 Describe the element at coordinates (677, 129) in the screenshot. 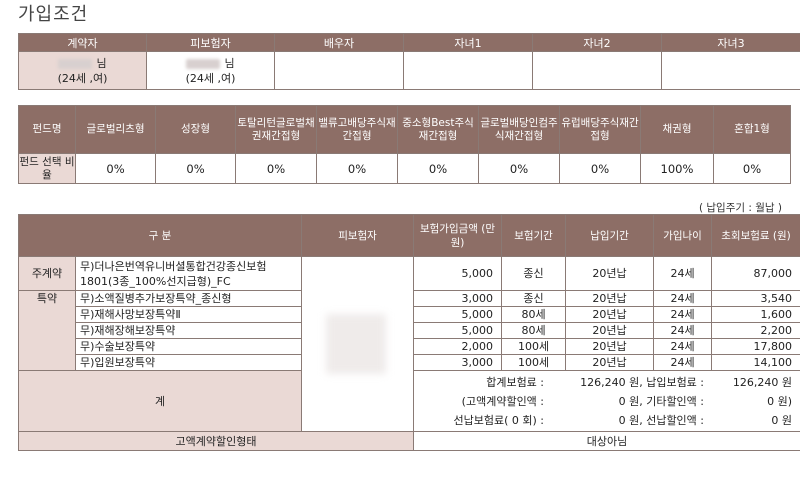

I see `fund-header: 채권형` at that location.